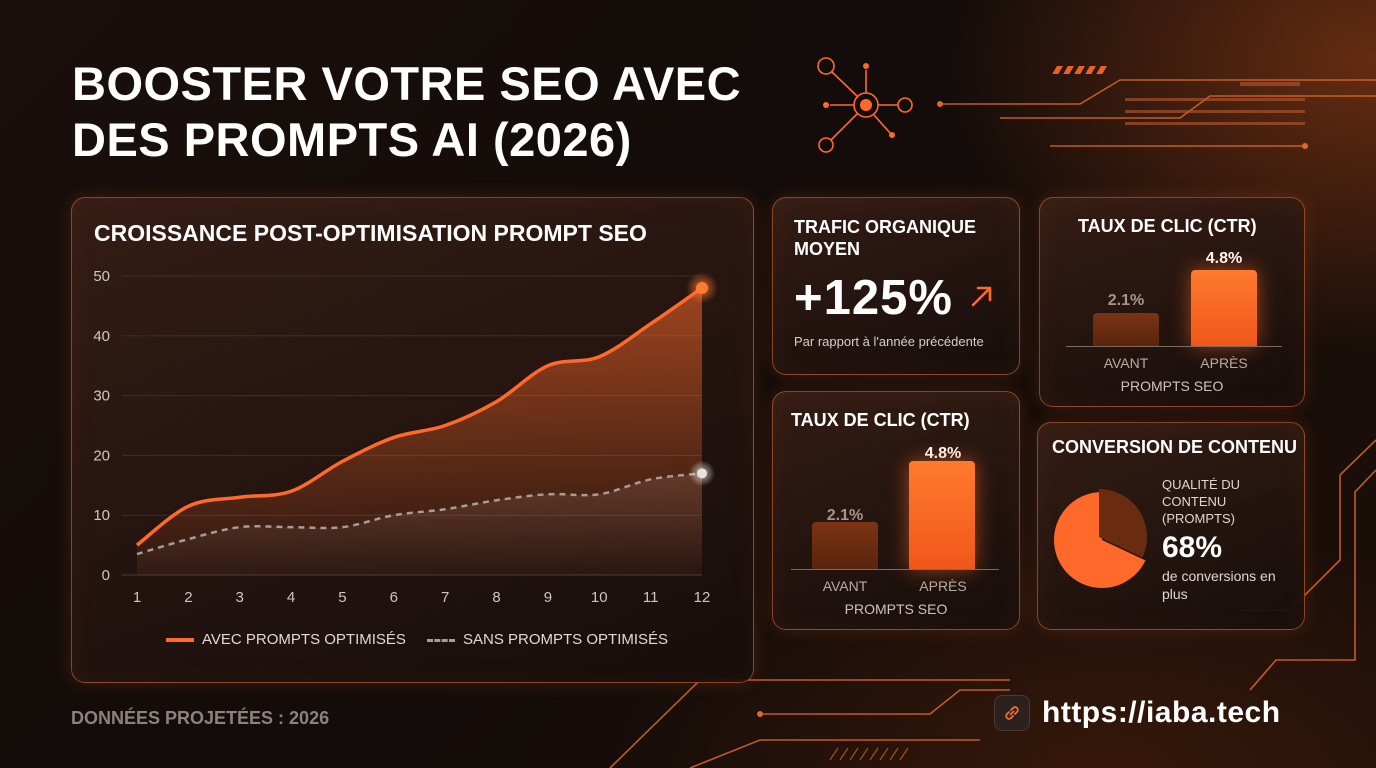 Image resolution: width=1376 pixels, height=768 pixels. Describe the element at coordinates (1161, 712) in the screenshot. I see `website-url: https://iaba.tech` at that location.